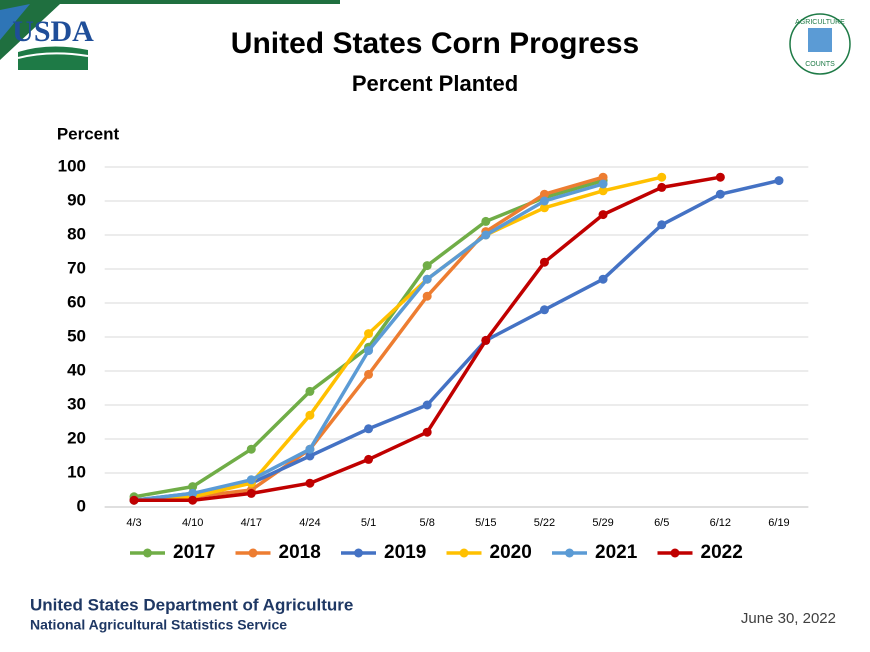 The width and height of the screenshot is (870, 652). Describe the element at coordinates (76, 335) in the screenshot. I see `y-tick-label: 50` at that location.